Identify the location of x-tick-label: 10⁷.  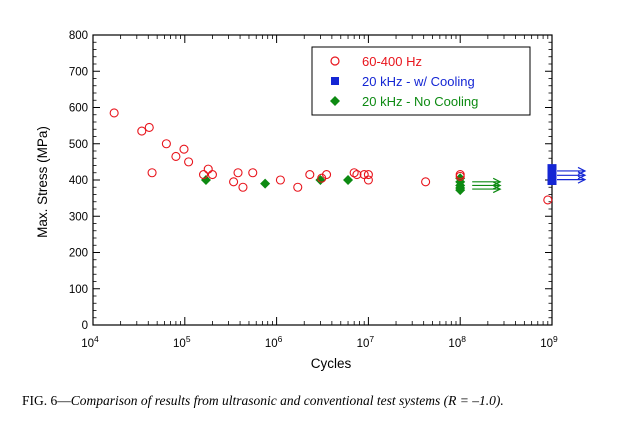
(366, 342).